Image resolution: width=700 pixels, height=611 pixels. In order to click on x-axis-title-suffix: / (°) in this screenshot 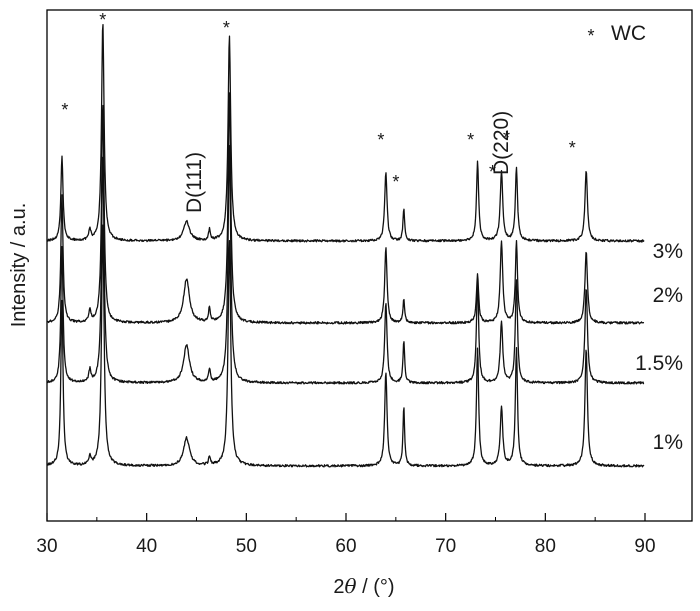, I will do `click(376, 587)`.